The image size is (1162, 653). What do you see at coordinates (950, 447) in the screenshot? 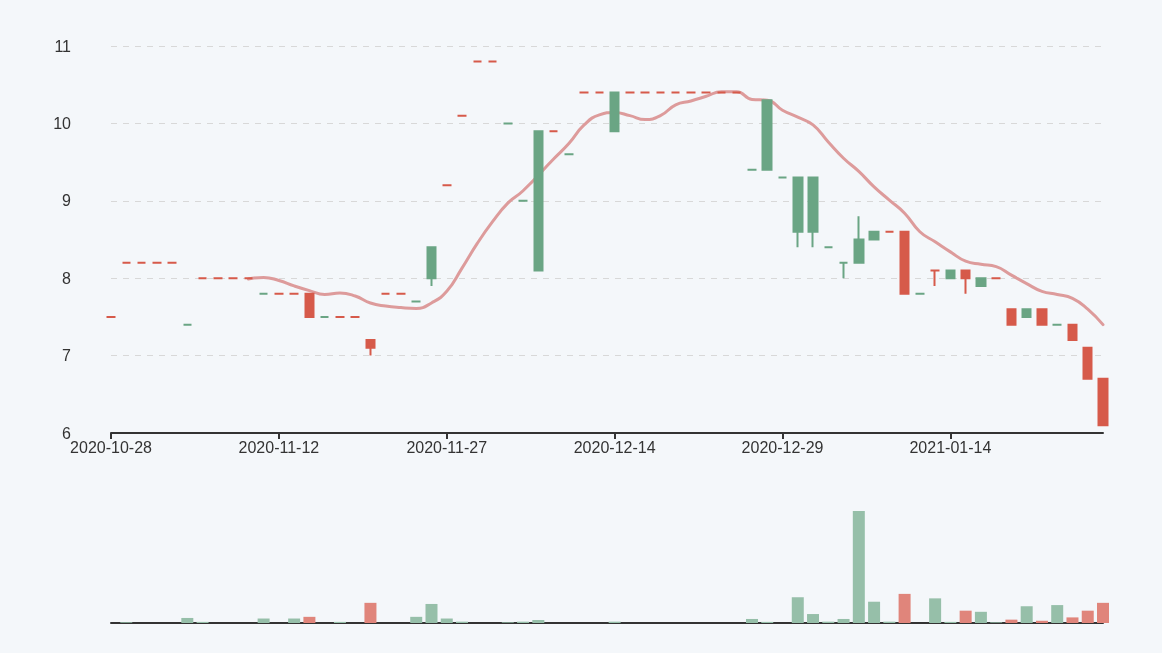
I see `x-tick-label: 2021-01-14` at bounding box center [950, 447].